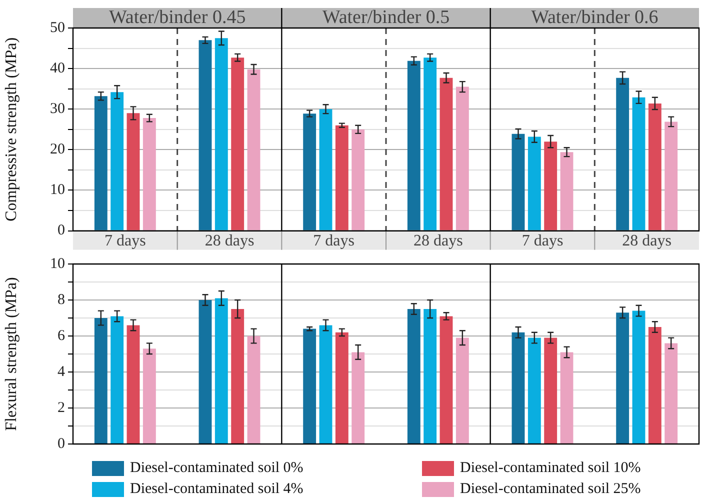 Image resolution: width=701 pixels, height=502 pixels. Describe the element at coordinates (177, 17) in the screenshot. I see `annotation: Water/binder 0.45` at that location.